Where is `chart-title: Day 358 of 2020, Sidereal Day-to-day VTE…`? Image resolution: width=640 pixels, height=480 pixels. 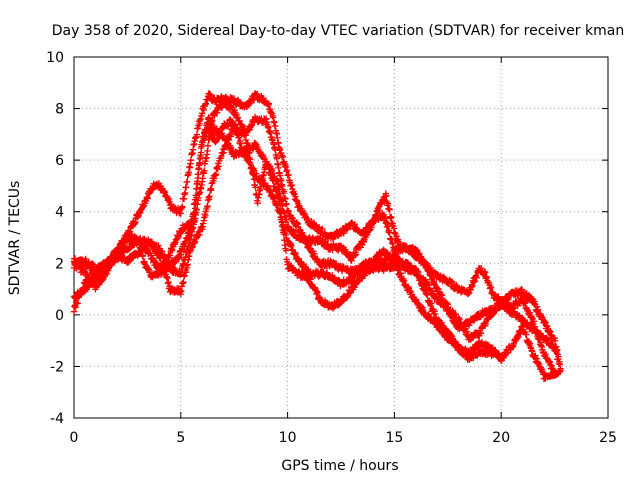 chart-title: Day 358 of 2020, Sidereal Day-to-day VTE… is located at coordinates (338, 31).